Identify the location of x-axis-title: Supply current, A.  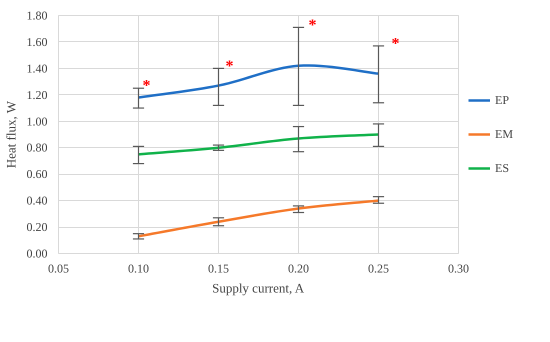
(258, 288).